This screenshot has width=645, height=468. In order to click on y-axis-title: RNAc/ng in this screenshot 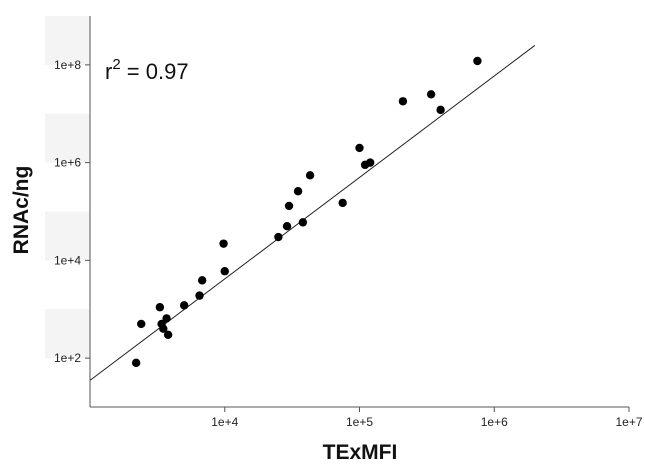, I will do `click(21, 210)`.